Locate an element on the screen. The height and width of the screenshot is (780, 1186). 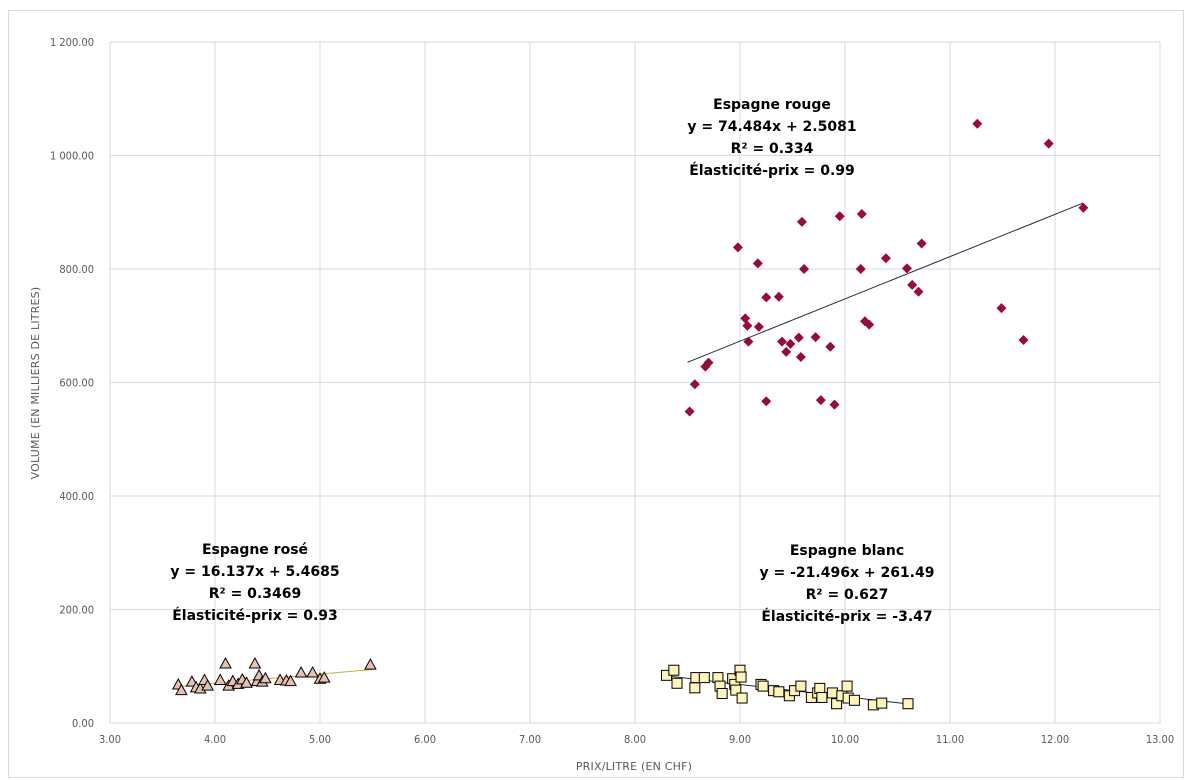
x-tick-label: 3.00 is located at coordinates (110, 739).